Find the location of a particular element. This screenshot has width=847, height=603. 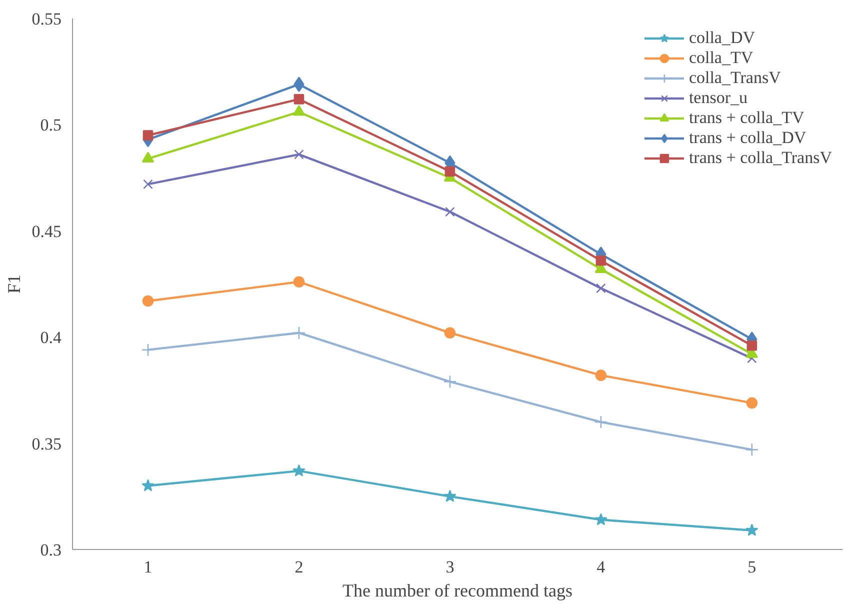

x-tick-label: 3 is located at coordinates (450, 567).